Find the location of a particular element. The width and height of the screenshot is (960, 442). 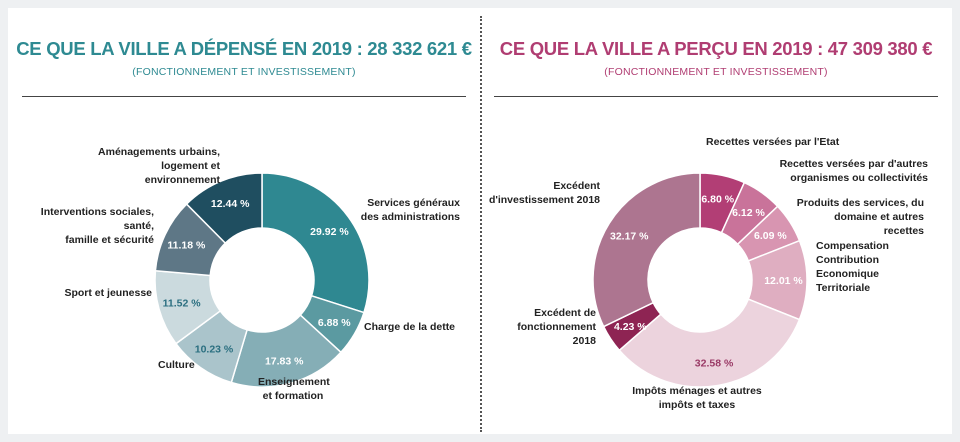

revenues-slice-value-0: 6.80 % is located at coordinates (717, 199).